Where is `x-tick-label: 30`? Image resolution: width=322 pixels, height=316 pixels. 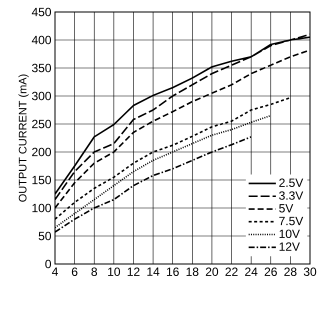 x-tick-label: 30 is located at coordinates (310, 272).